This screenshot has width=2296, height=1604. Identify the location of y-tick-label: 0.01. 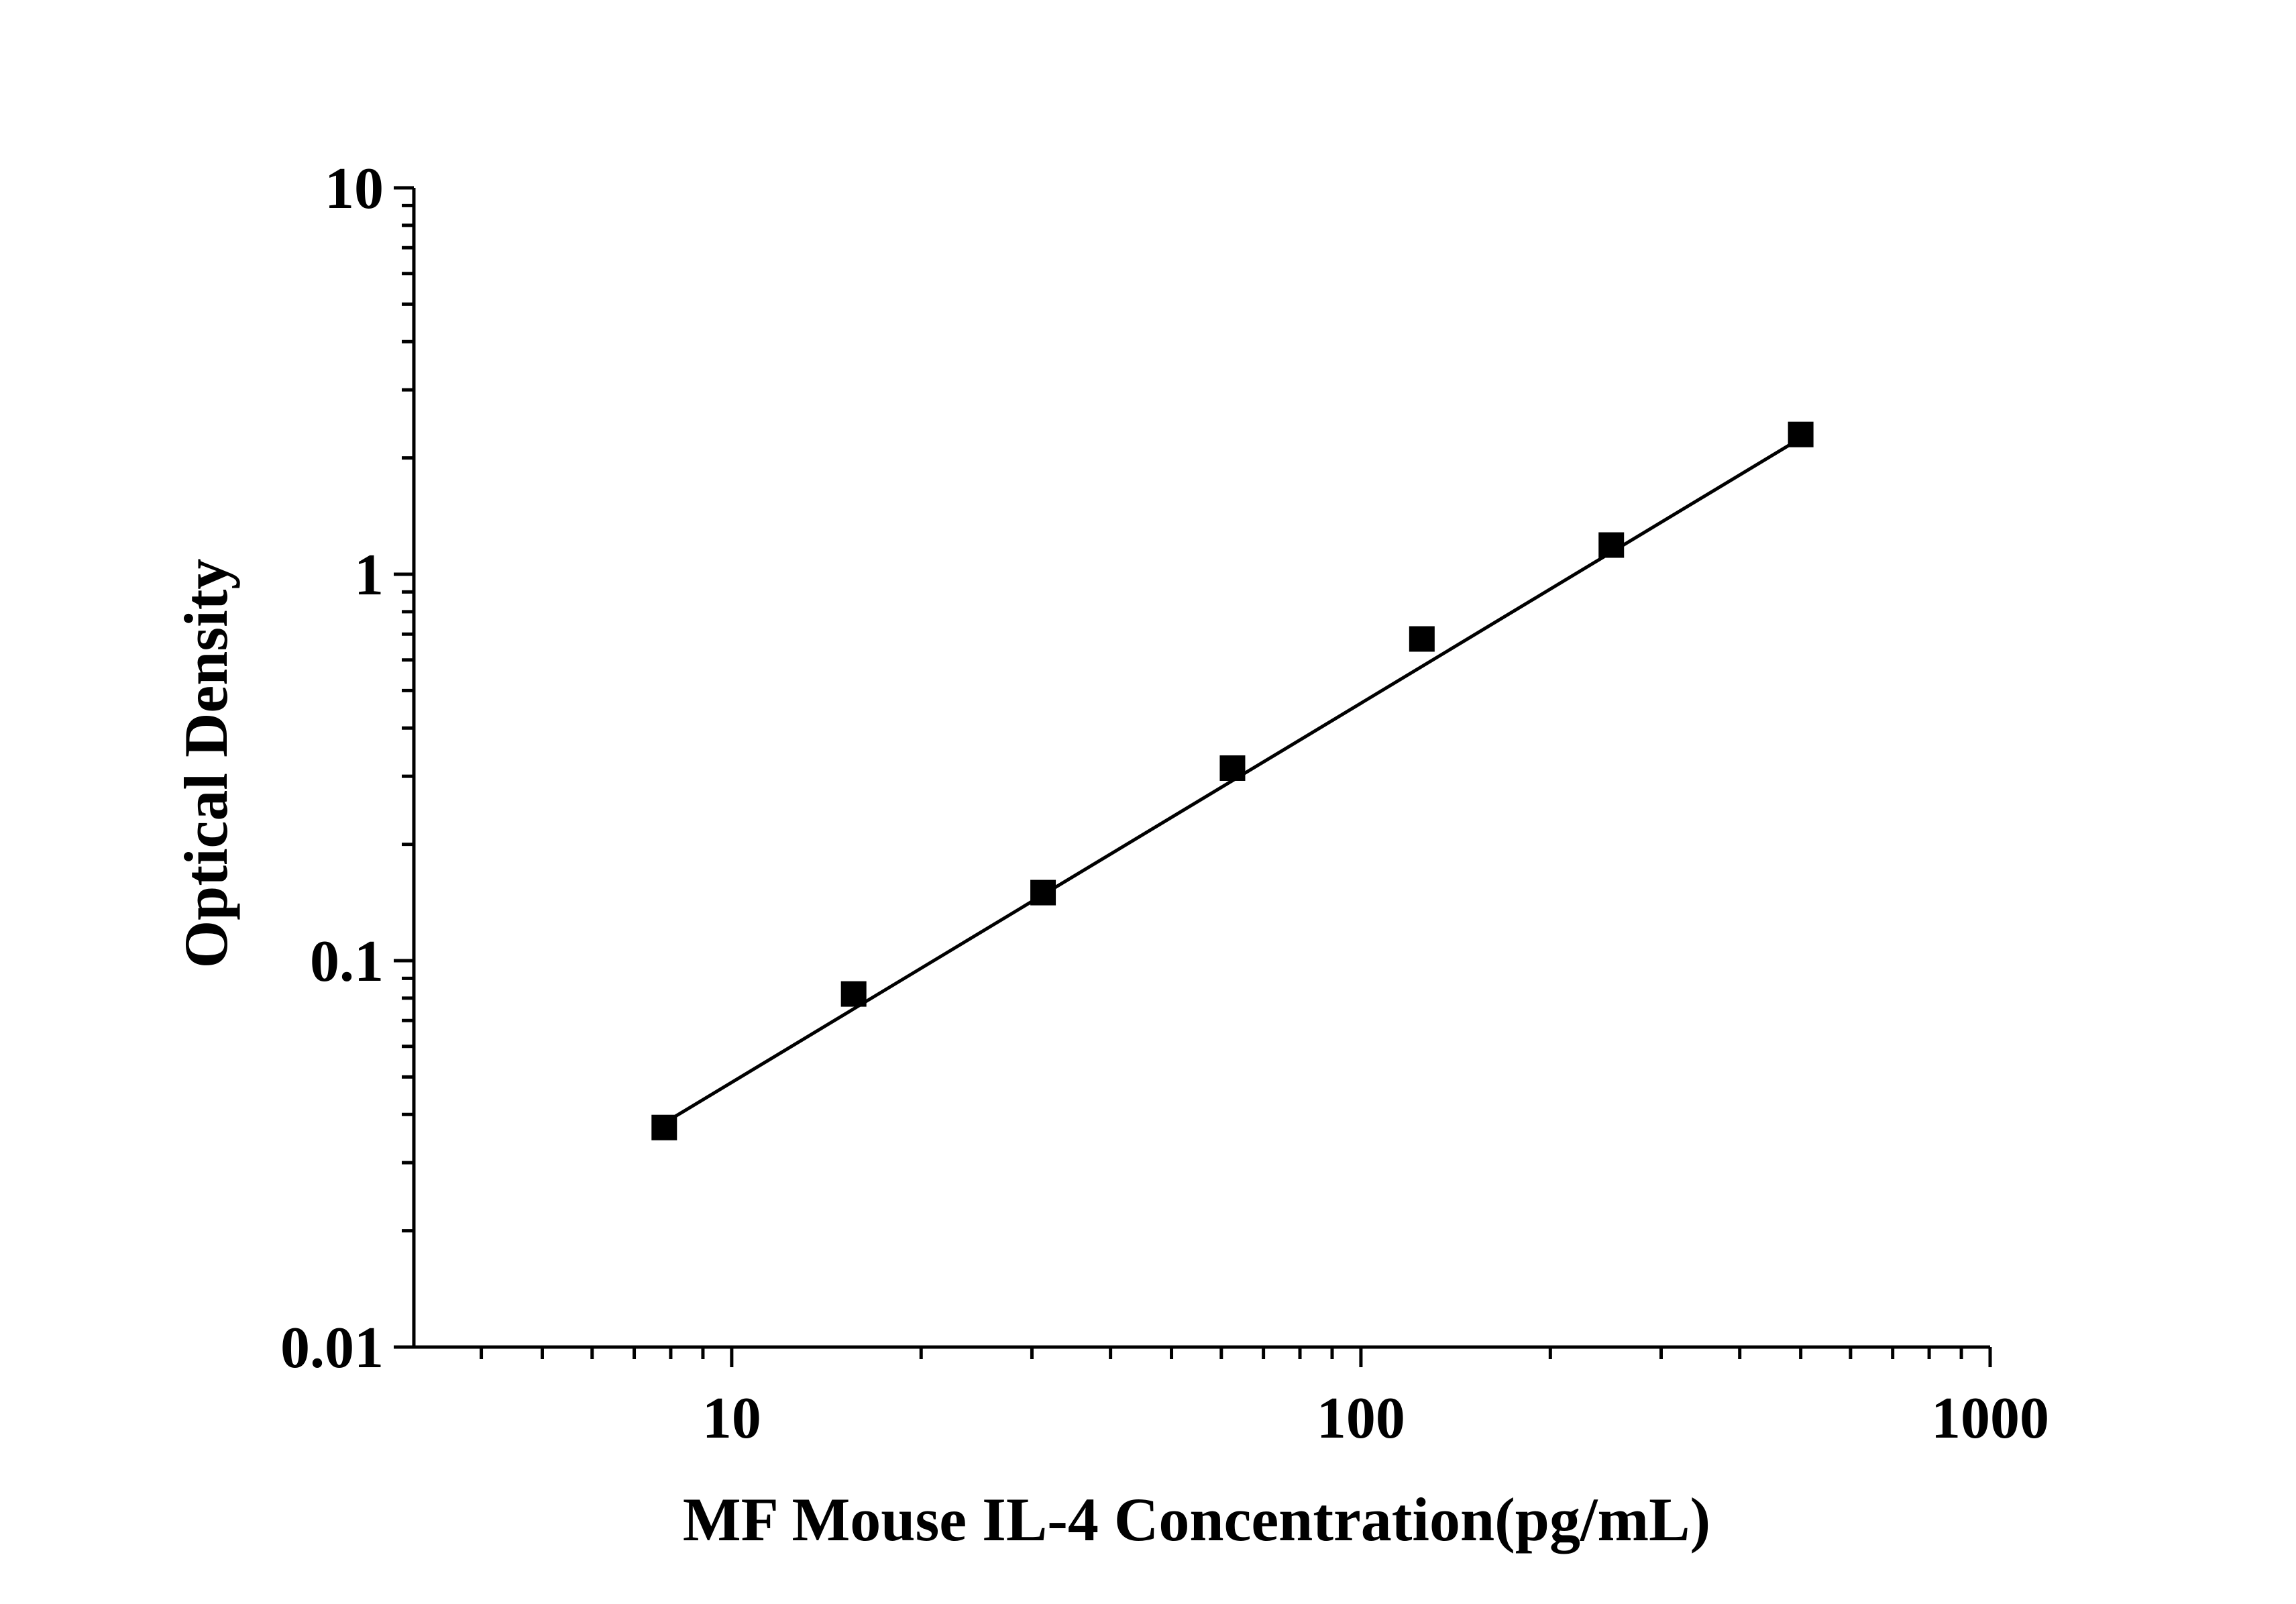
(332, 1348).